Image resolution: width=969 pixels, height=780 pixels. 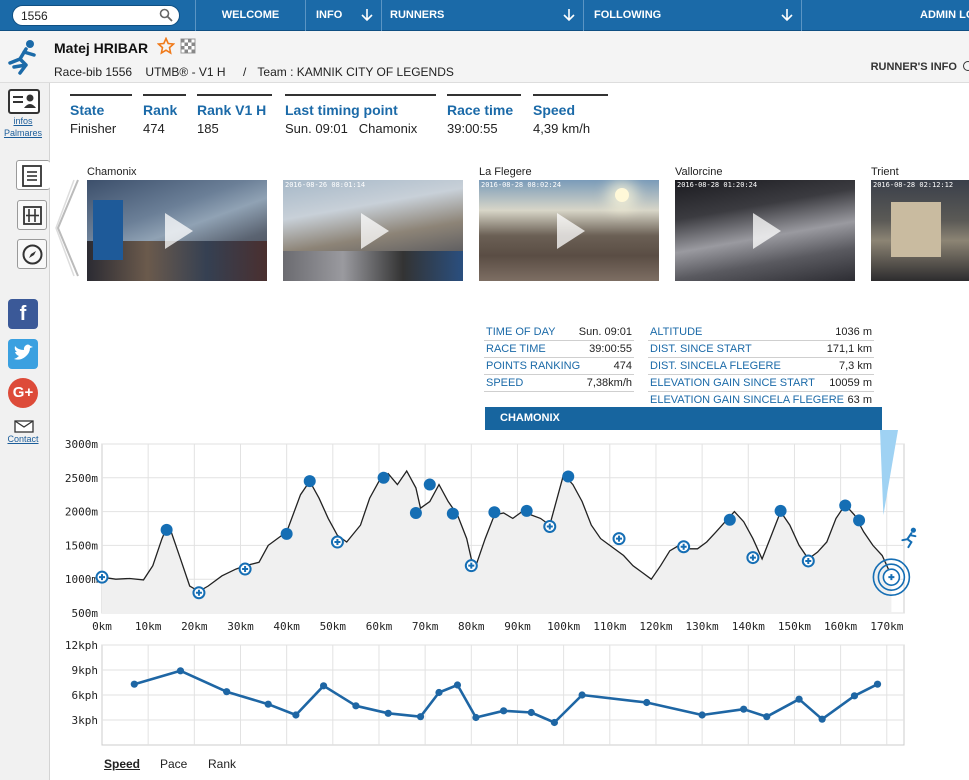 I want to click on info-value: 39:00:55, so click(x=610, y=349).